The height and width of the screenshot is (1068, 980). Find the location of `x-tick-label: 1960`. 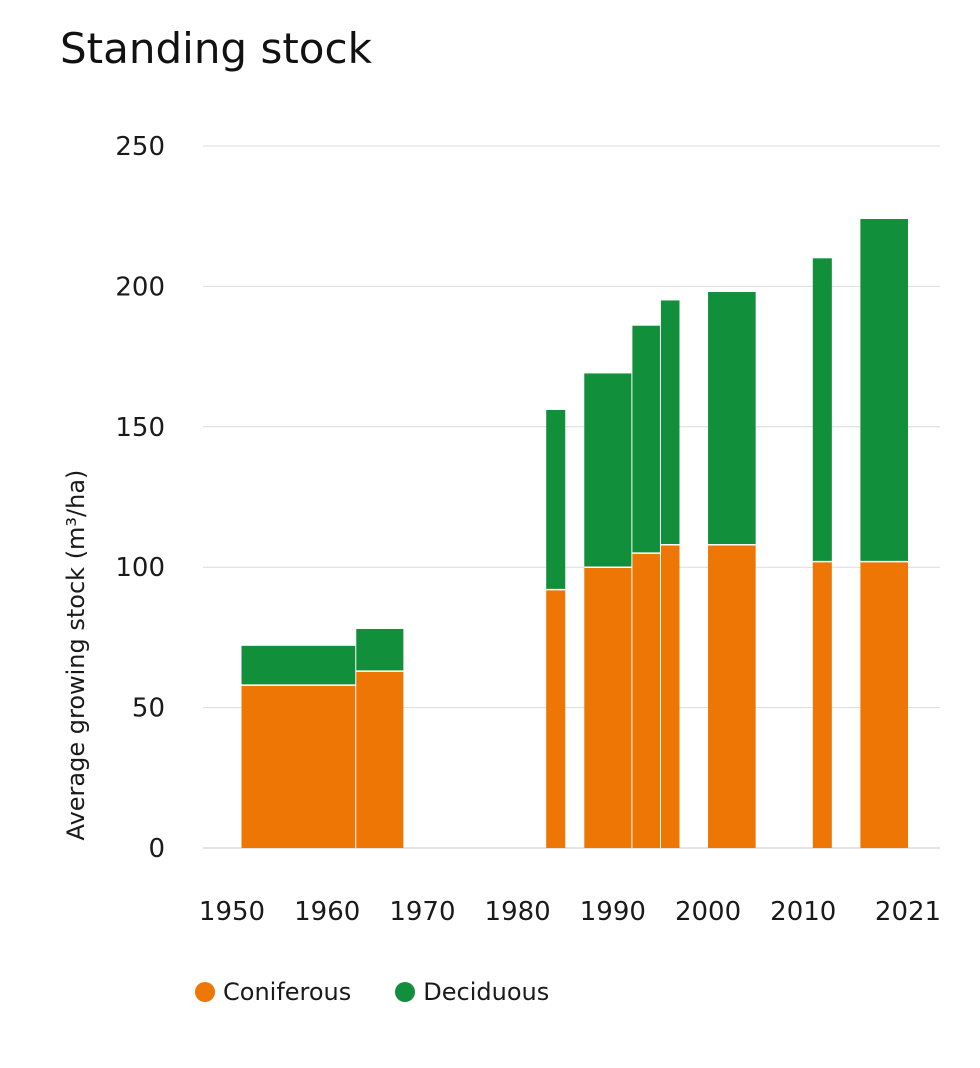

x-tick-label: 1960 is located at coordinates (327, 912).